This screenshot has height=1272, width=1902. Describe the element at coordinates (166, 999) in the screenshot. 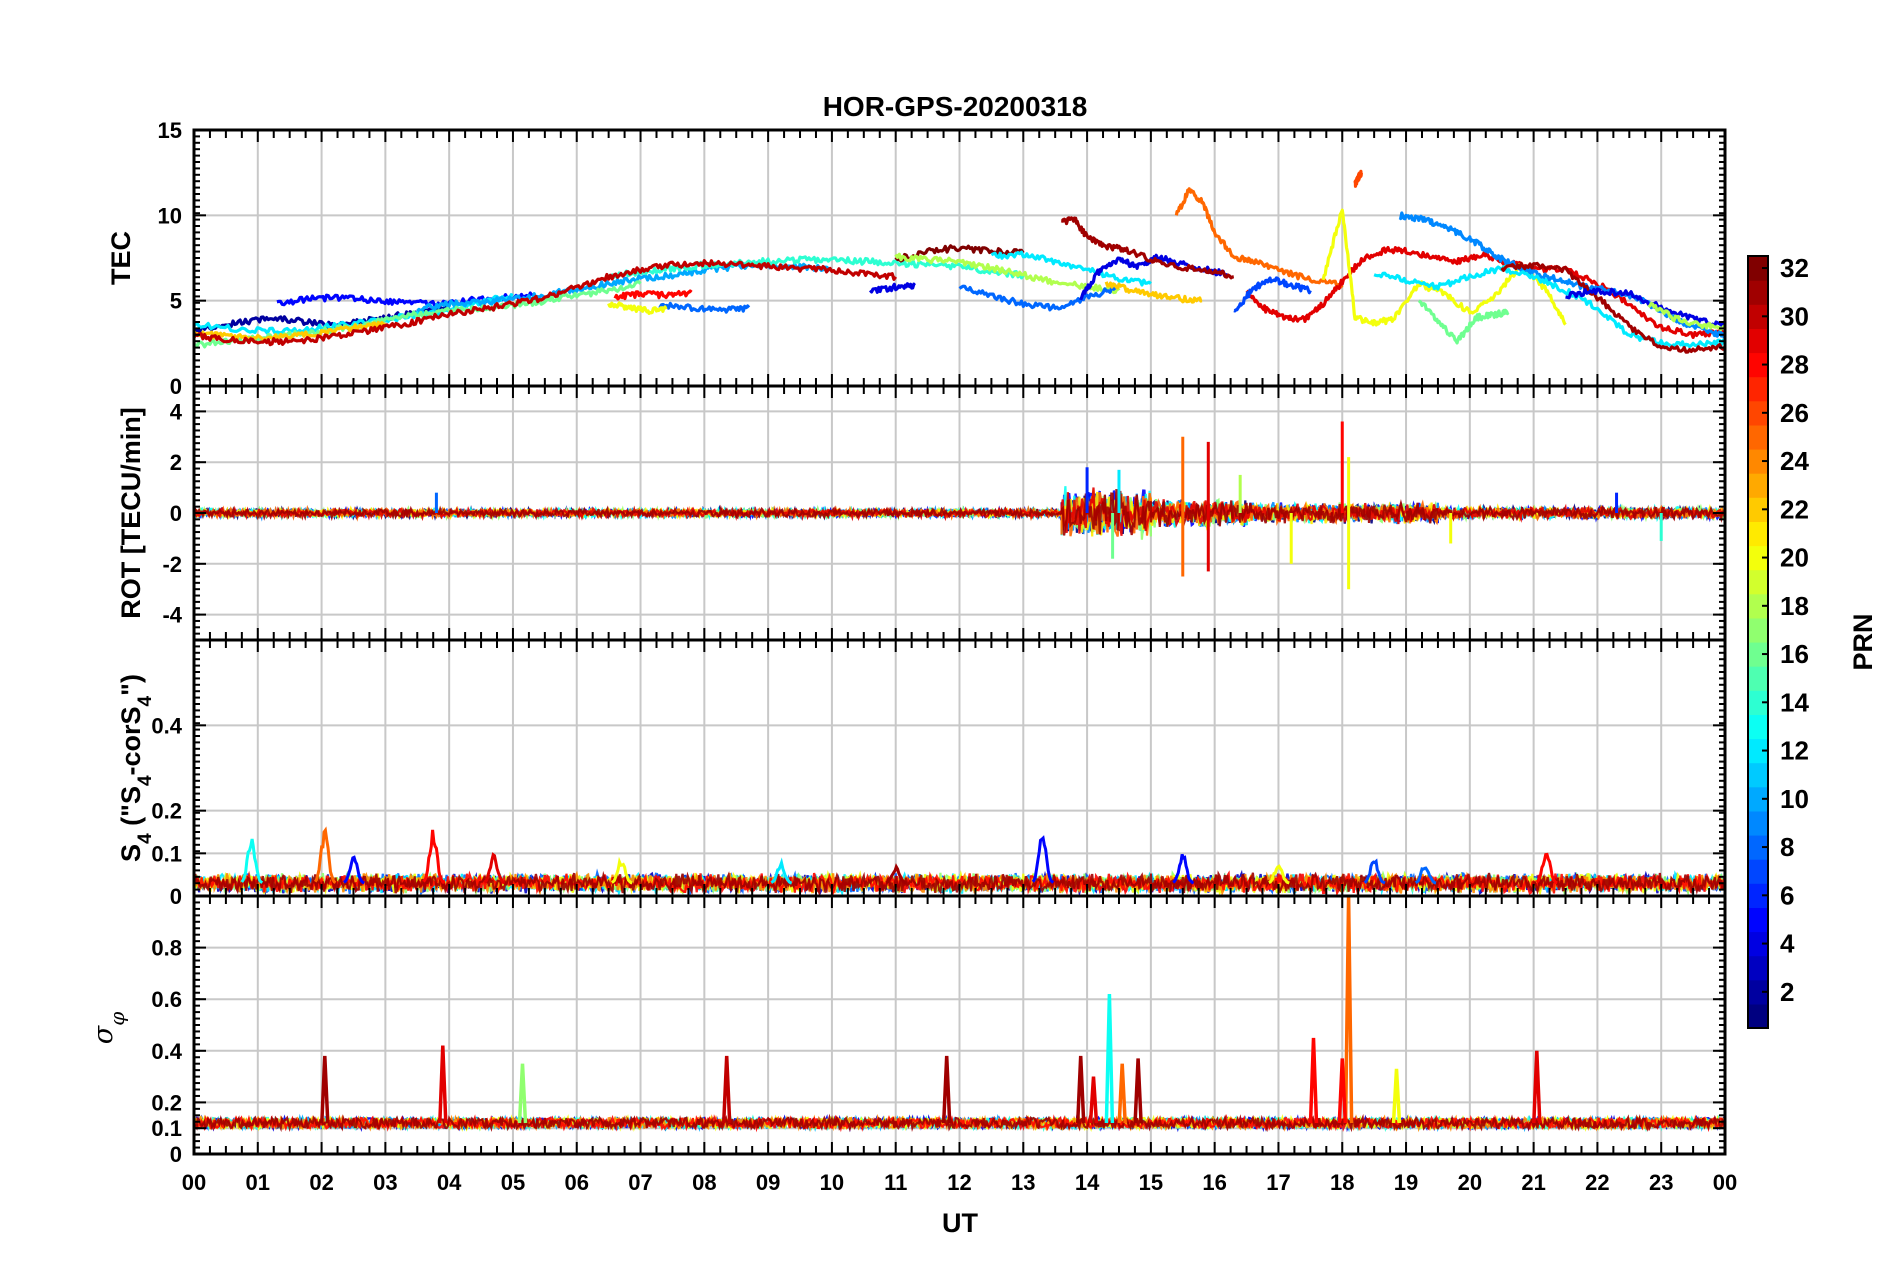

I see `y-tick-label: 0.6` at that location.